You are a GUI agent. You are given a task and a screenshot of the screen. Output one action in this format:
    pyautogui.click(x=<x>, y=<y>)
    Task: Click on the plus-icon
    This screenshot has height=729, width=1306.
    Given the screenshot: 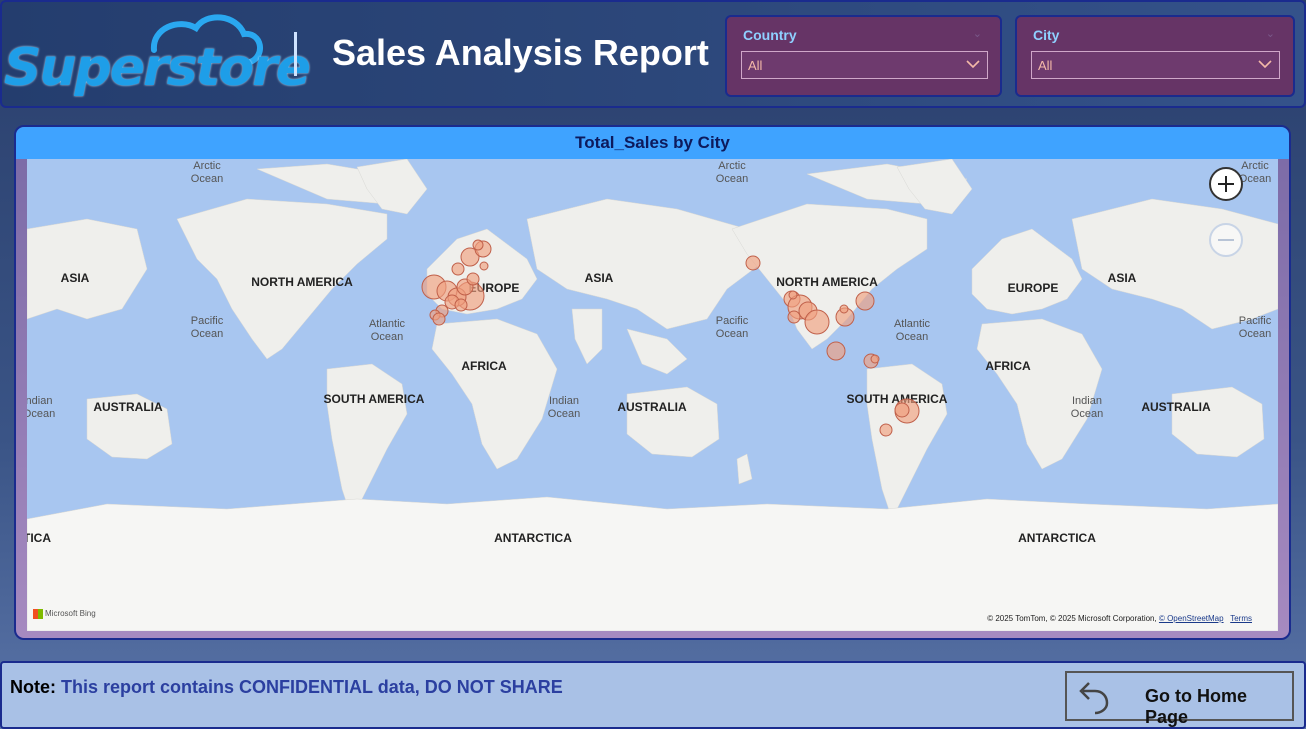 What is the action you would take?
    pyautogui.click(x=1226, y=184)
    